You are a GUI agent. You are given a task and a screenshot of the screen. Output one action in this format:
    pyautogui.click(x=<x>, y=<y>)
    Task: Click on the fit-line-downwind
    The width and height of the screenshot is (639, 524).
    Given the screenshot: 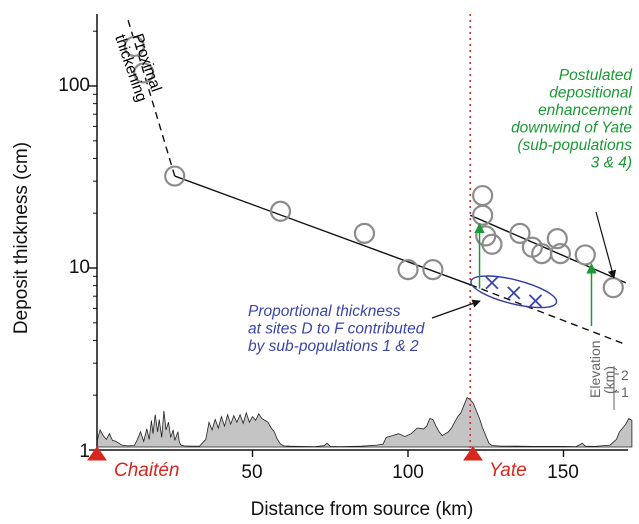 What is the action you would take?
    pyautogui.click(x=547, y=249)
    